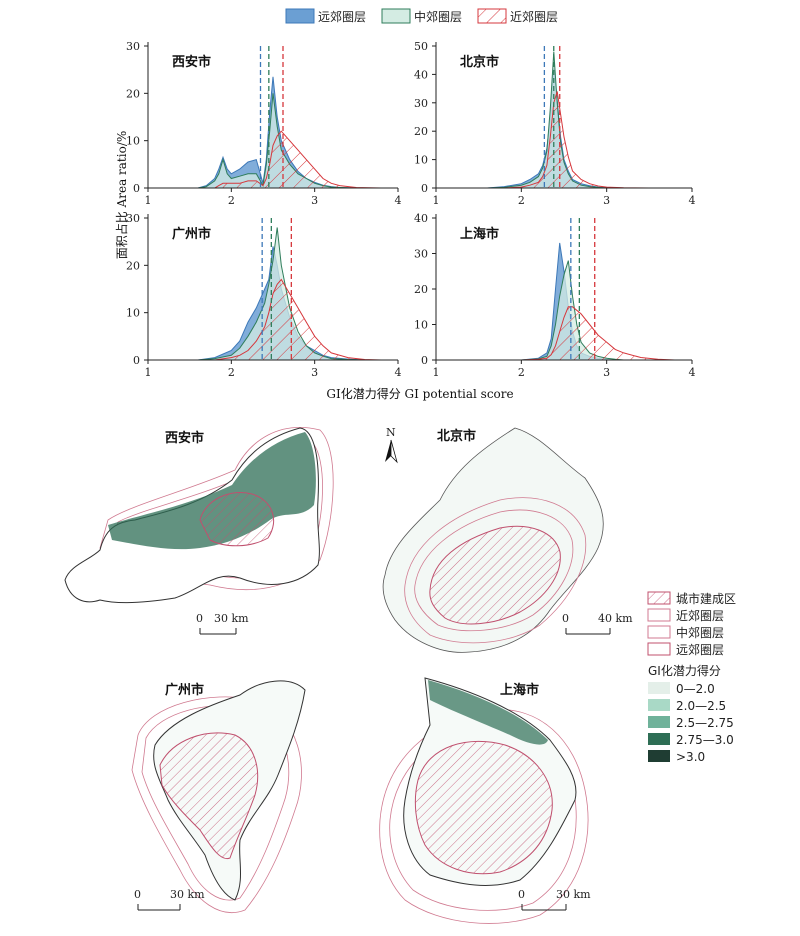 This screenshot has width=800, height=936. I want to click on x-tick-label-shanghai: 1, so click(436, 372).